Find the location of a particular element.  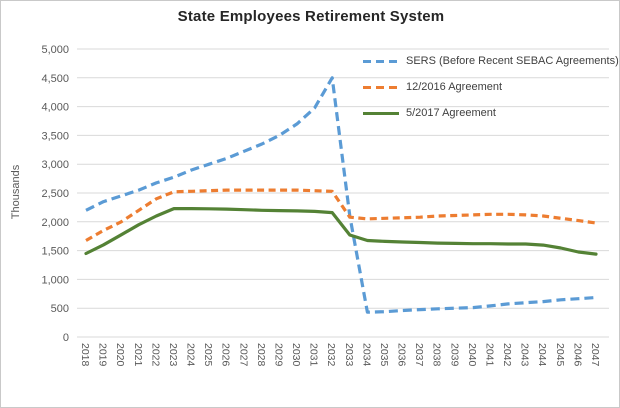

x-tick-label: 2038 is located at coordinates (437, 355).